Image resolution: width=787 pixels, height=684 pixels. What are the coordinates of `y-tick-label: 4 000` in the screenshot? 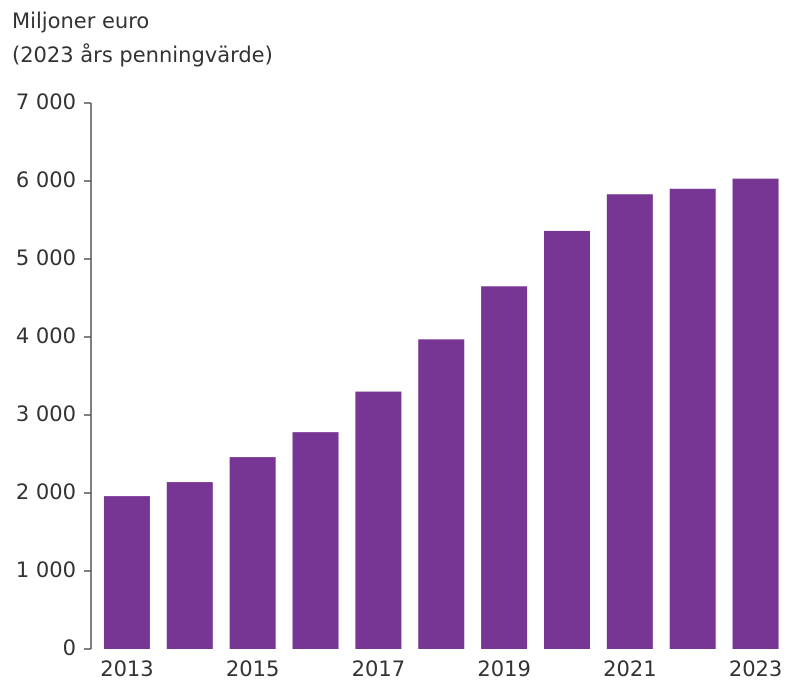 It's located at (46, 336).